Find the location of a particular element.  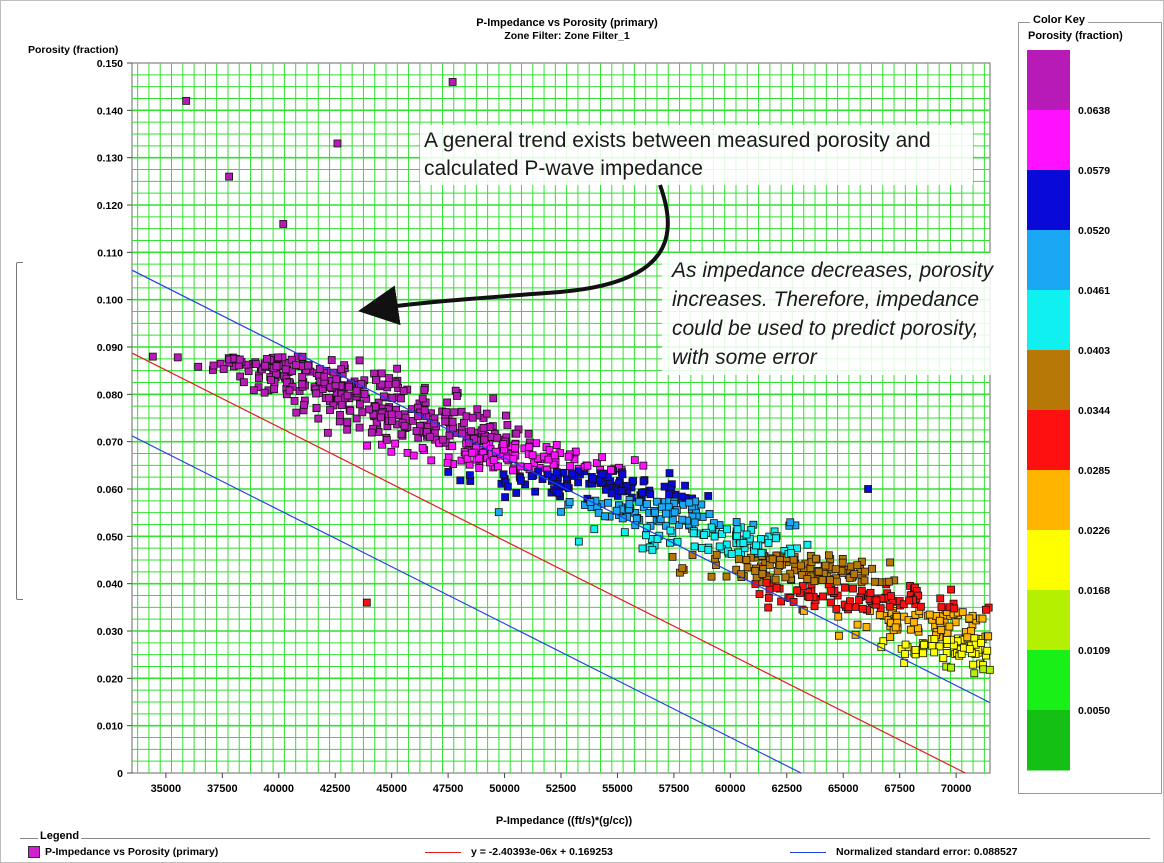

x-tick-label: 65000 is located at coordinates (843, 789).